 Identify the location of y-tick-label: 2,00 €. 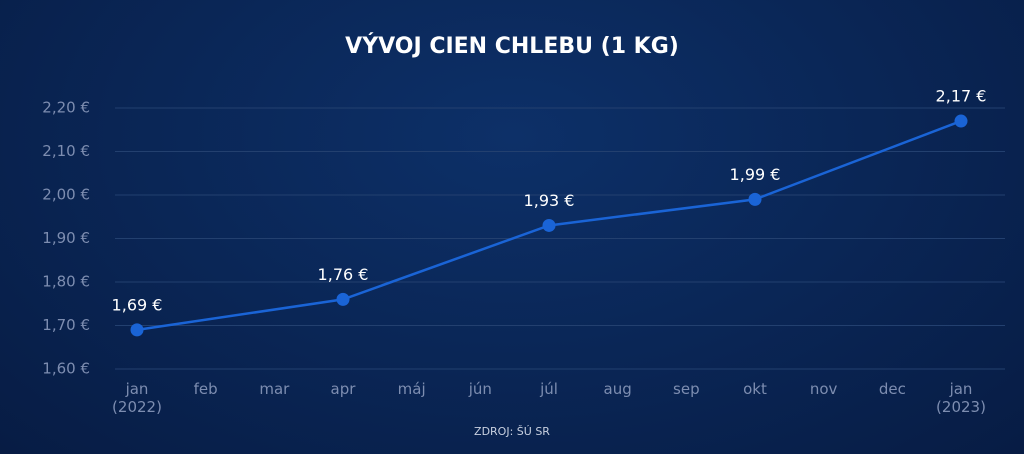
(66, 195).